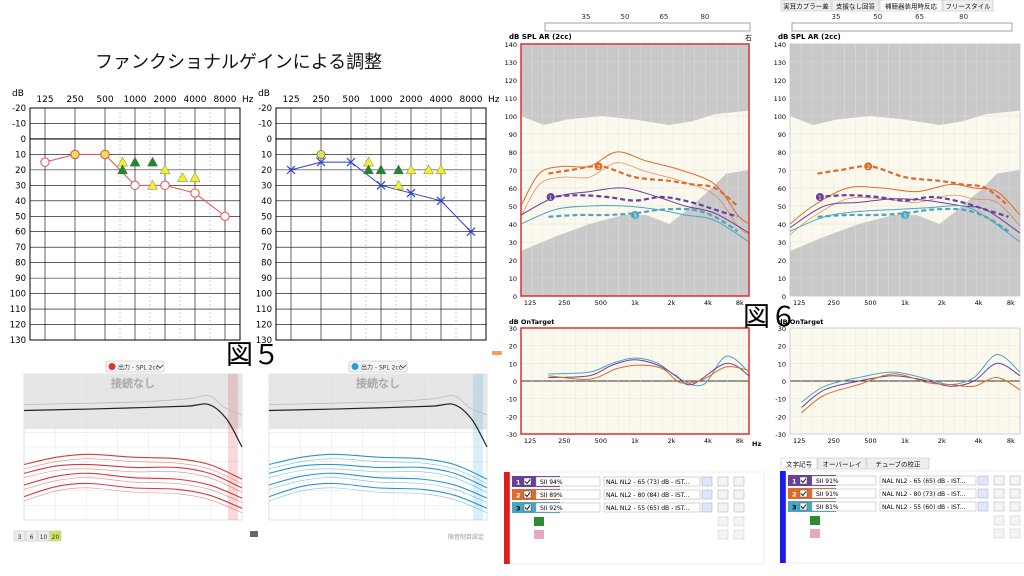 The height and width of the screenshot is (576, 1024). I want to click on right-fig6-row-num: 3, so click(794, 508).